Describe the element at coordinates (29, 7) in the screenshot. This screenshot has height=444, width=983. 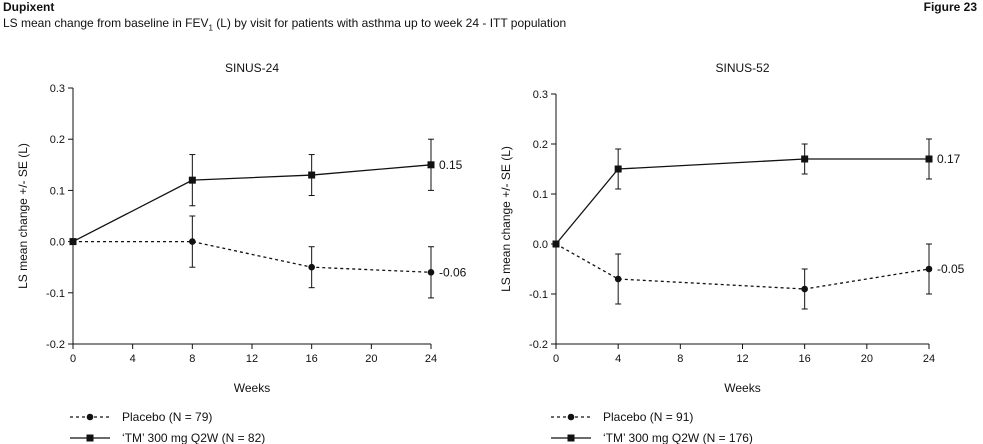
I see `report-brand: Dupixent` at that location.